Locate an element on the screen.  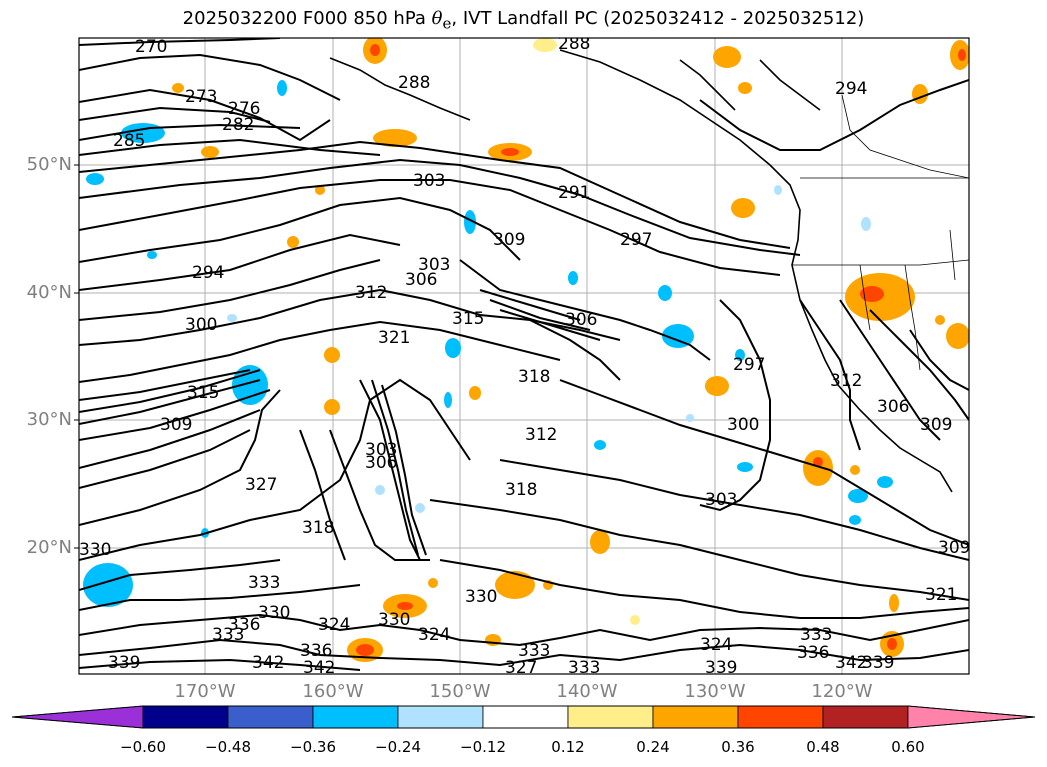
colorbar-tick-label: −0.24 is located at coordinates (398, 747).